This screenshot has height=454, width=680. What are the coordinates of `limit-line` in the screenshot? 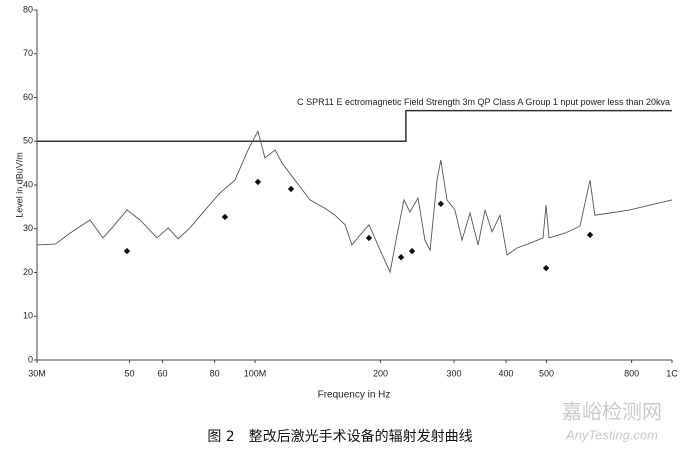 It's located at (354, 126).